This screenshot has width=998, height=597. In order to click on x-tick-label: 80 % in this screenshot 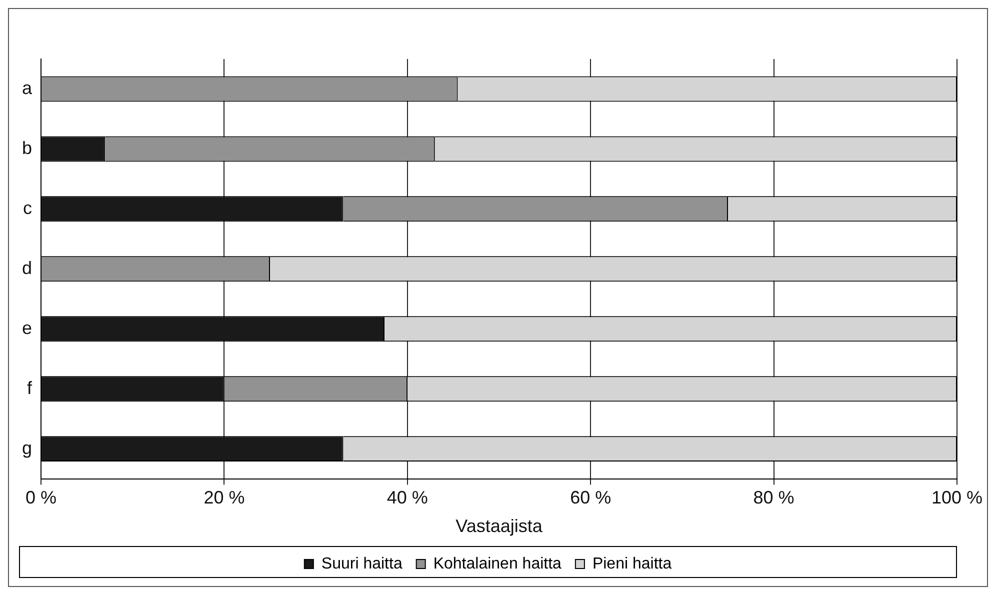, I will do `click(773, 498)`.